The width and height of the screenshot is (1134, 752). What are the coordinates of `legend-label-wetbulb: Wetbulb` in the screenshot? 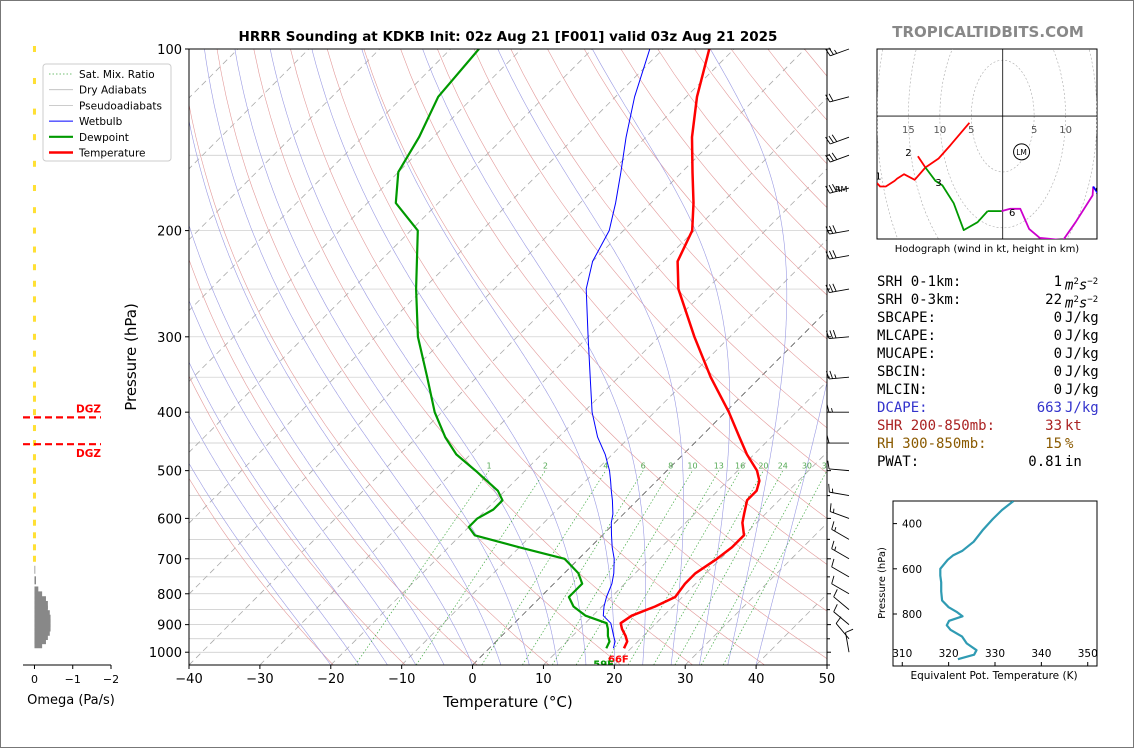 It's located at (101, 122).